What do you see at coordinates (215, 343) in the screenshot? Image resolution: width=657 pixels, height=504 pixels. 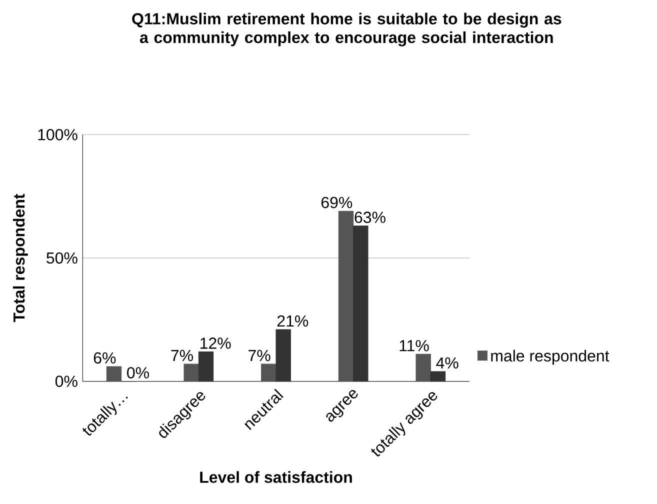 I see `data-label: 12%` at bounding box center [215, 343].